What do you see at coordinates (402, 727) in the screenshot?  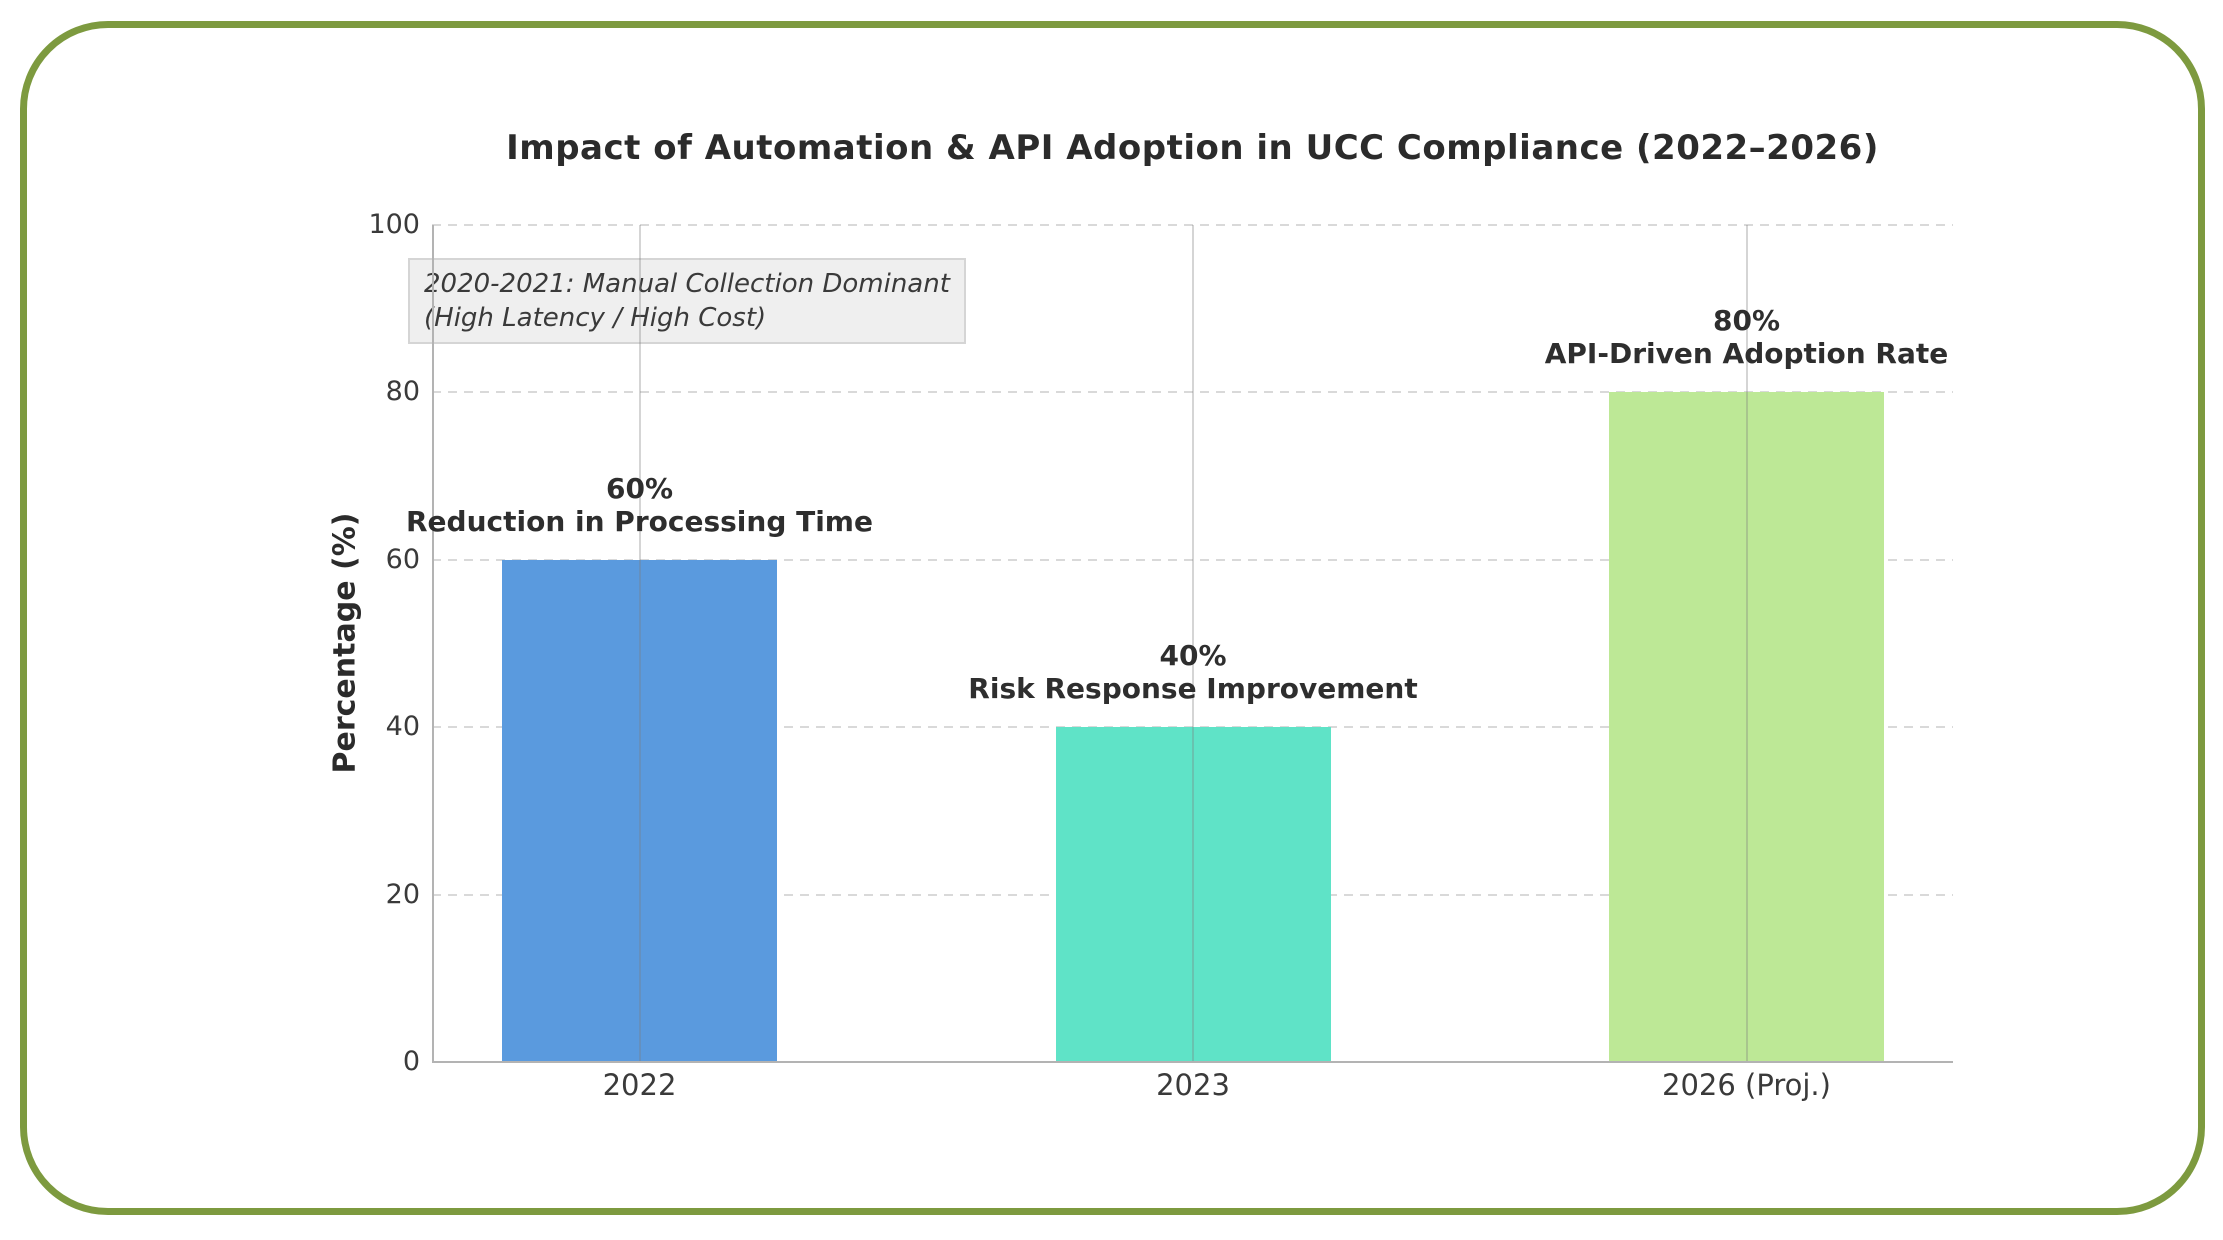 I see `y-tick-label-40: 40` at bounding box center [402, 727].